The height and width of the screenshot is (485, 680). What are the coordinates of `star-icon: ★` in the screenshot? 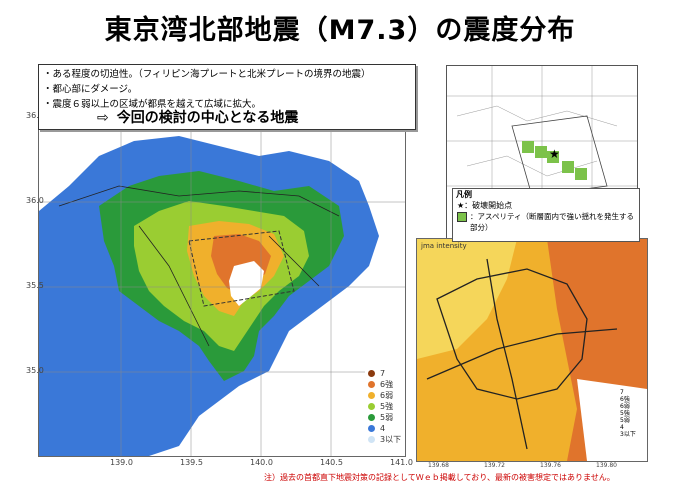 It's located at (461, 205).